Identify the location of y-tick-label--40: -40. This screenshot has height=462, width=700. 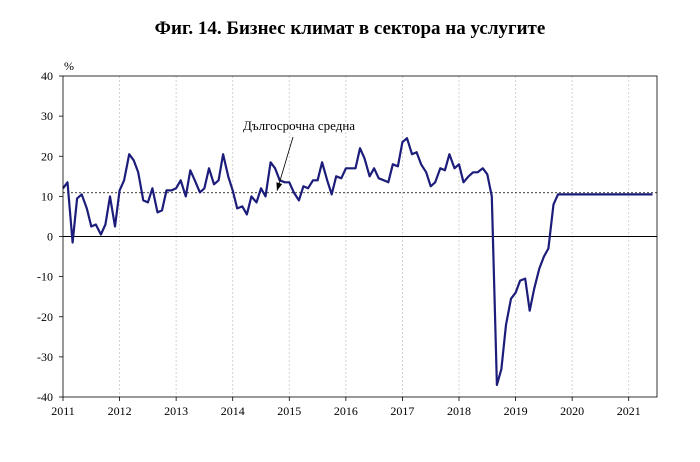
(45, 397).